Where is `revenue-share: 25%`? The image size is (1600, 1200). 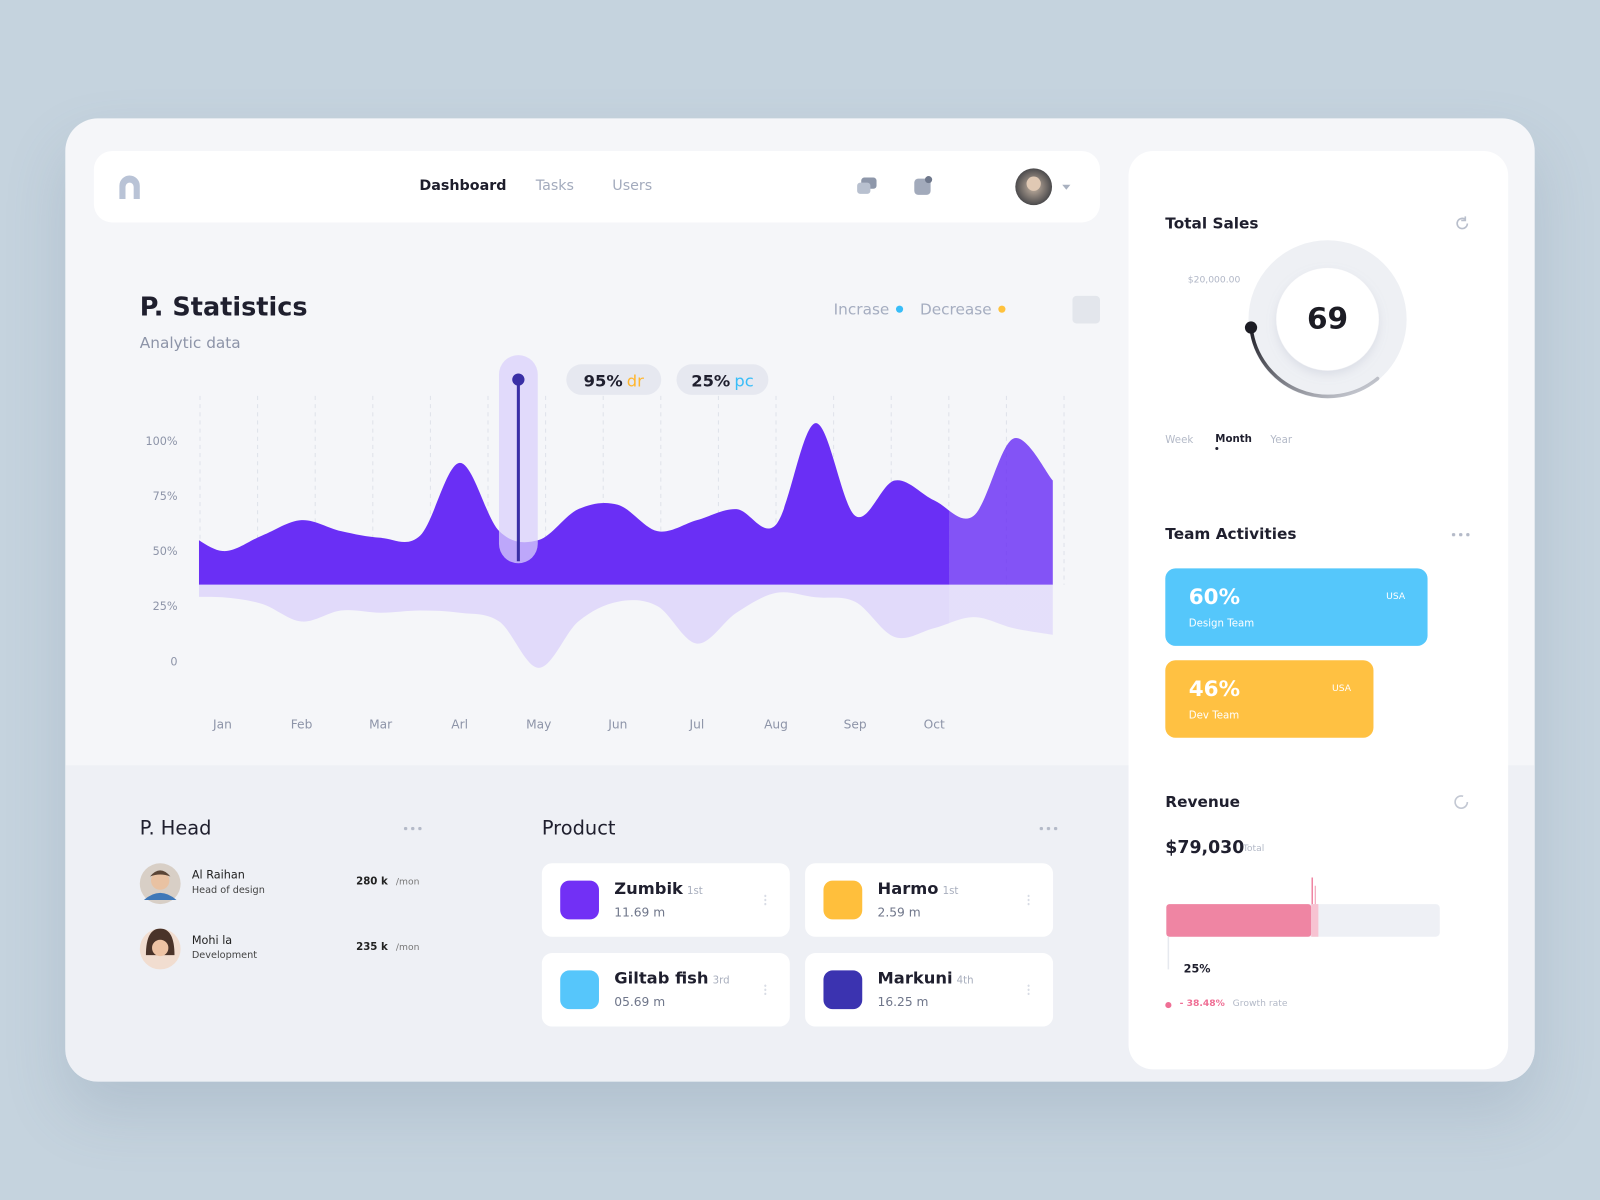
revenue-share: 25% is located at coordinates (1197, 969).